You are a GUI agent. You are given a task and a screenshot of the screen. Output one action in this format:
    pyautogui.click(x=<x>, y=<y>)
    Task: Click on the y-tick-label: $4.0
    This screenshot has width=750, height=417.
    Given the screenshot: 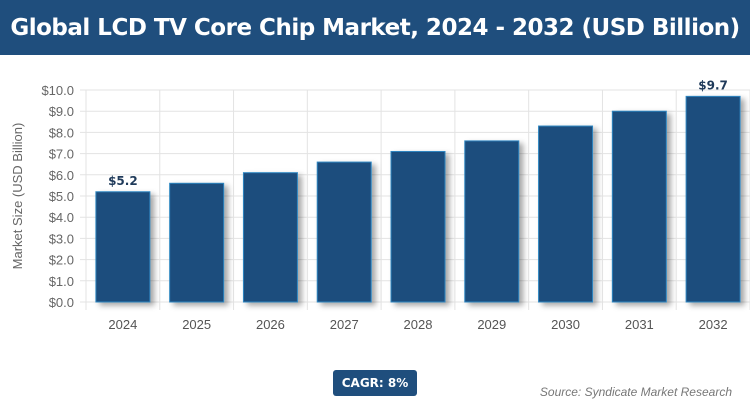 What is the action you would take?
    pyautogui.click(x=61, y=217)
    